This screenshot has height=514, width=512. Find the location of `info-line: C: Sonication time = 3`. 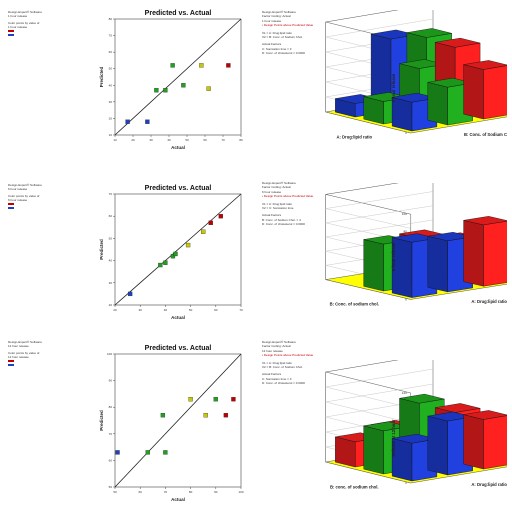

info-line: C: Sonication time = 3 is located at coordinates (277, 378).